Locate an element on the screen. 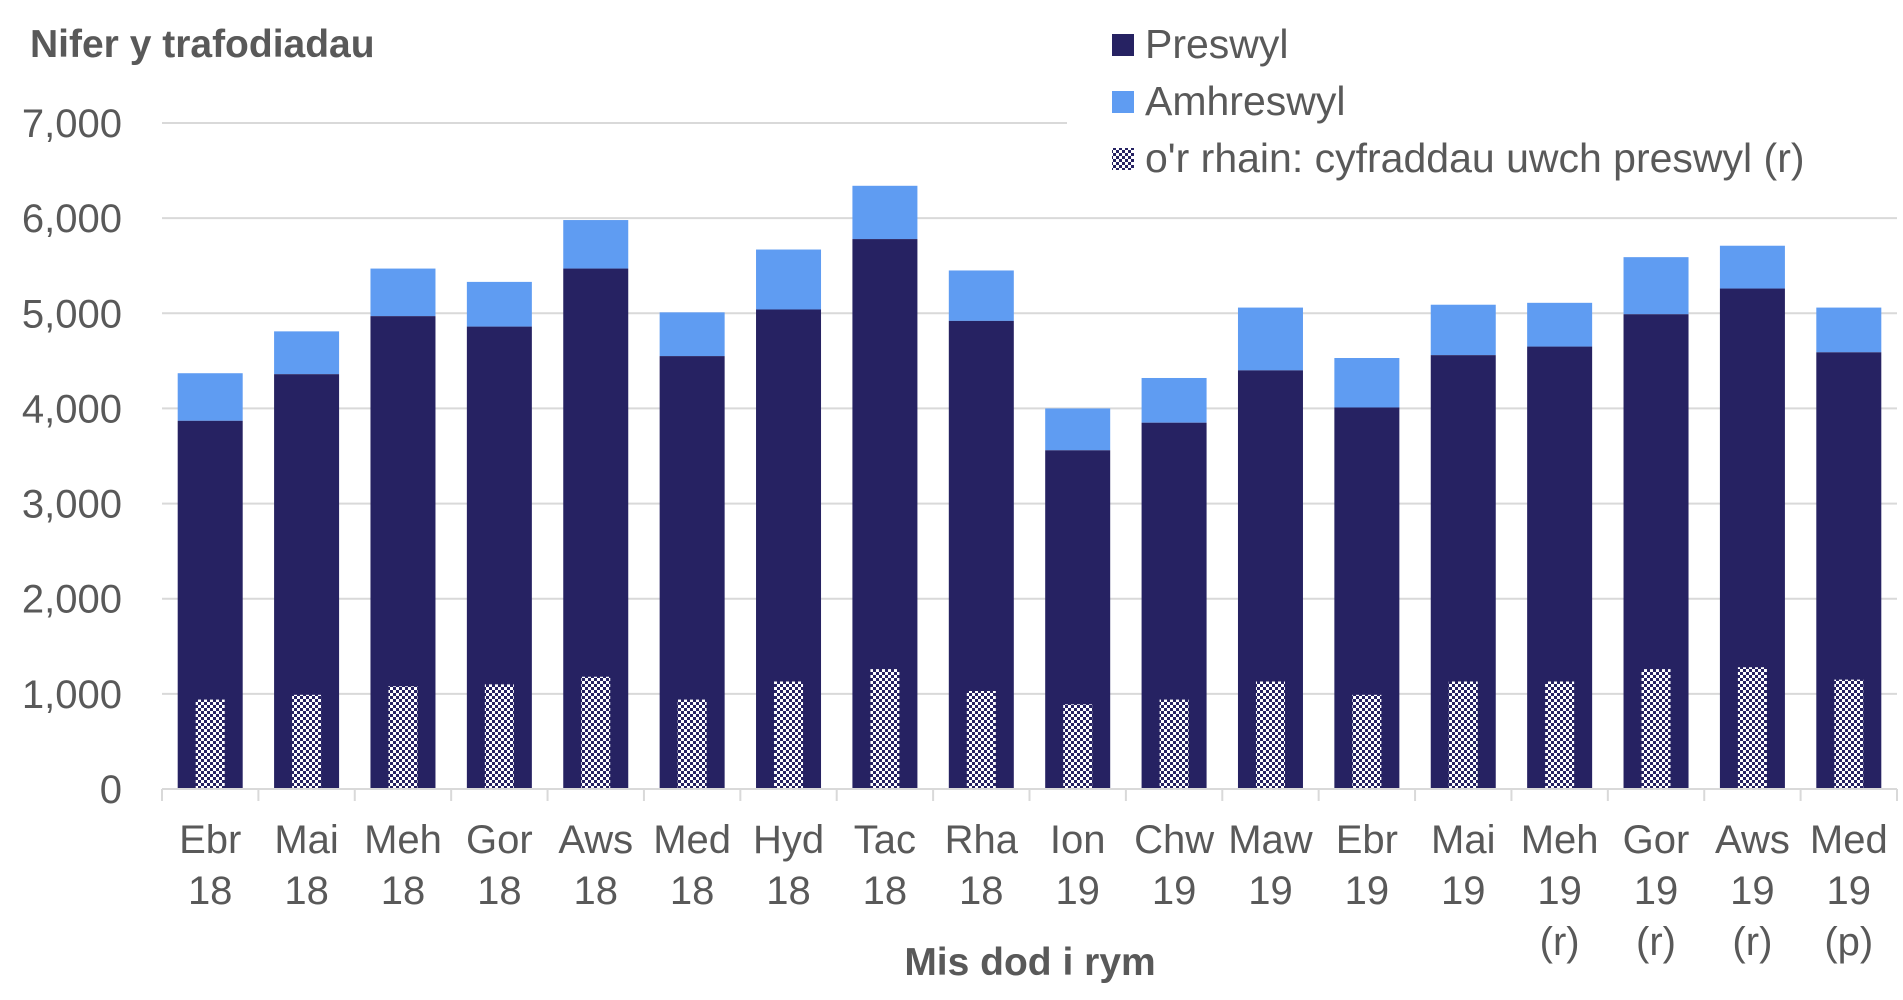 The width and height of the screenshot is (1903, 1000). x-axis-title: Mis dod i rym is located at coordinates (1029, 962).